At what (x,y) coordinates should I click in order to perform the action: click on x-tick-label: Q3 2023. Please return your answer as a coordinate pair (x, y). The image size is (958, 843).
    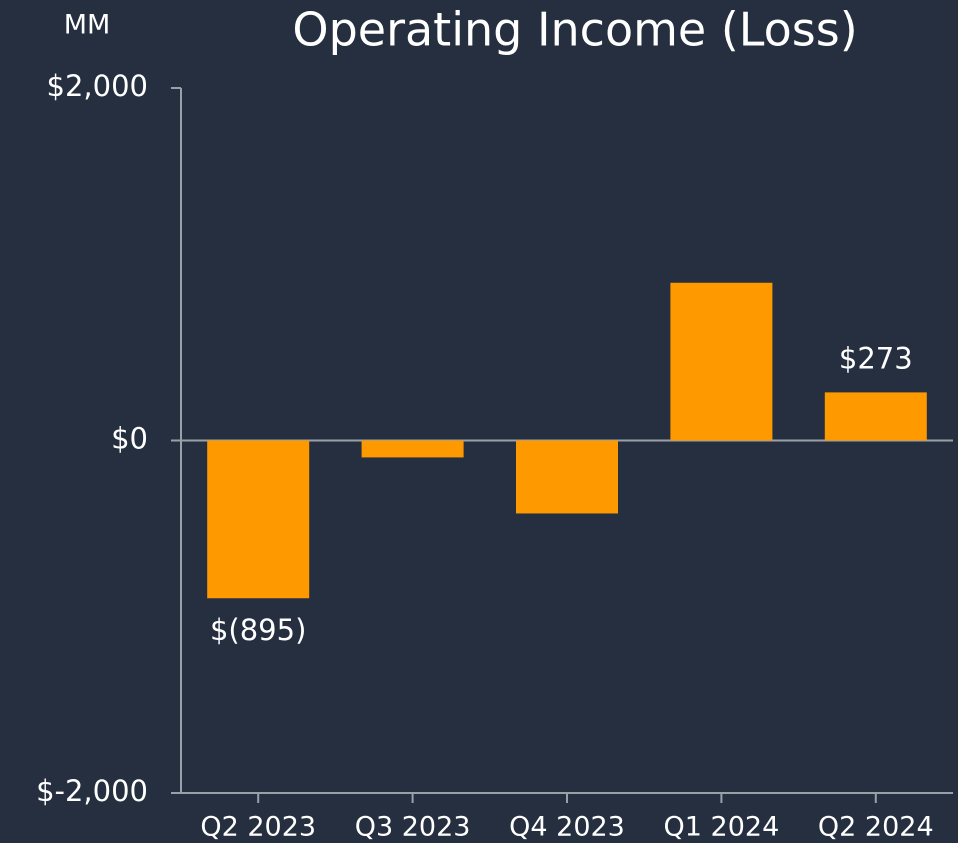
    Looking at the image, I should click on (413, 827).